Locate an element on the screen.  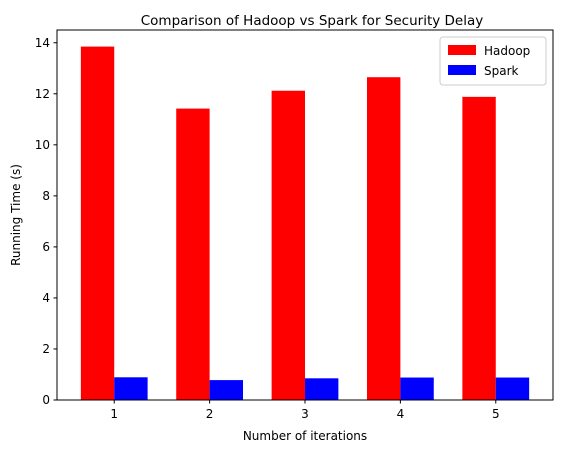
y-tick-label: 8 is located at coordinates (46, 196).